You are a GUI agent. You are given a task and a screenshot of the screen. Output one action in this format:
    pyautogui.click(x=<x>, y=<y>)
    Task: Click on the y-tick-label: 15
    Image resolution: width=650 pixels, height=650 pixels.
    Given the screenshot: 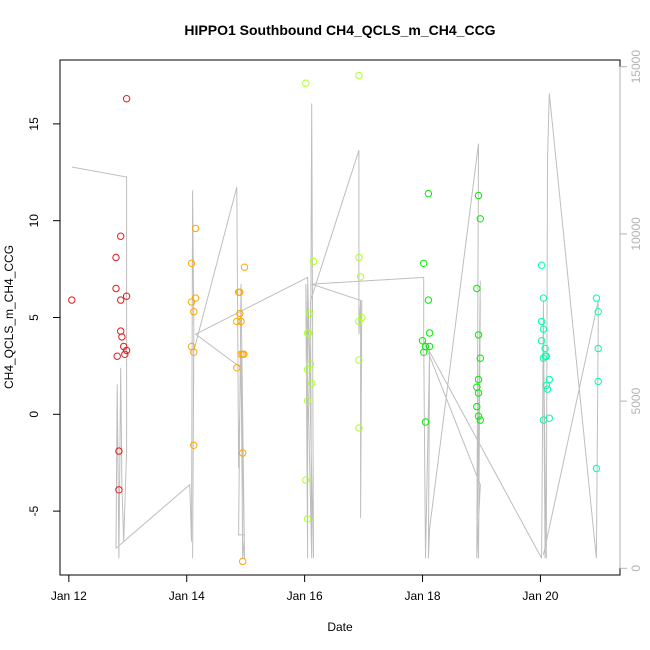 What is the action you would take?
    pyautogui.click(x=34, y=124)
    